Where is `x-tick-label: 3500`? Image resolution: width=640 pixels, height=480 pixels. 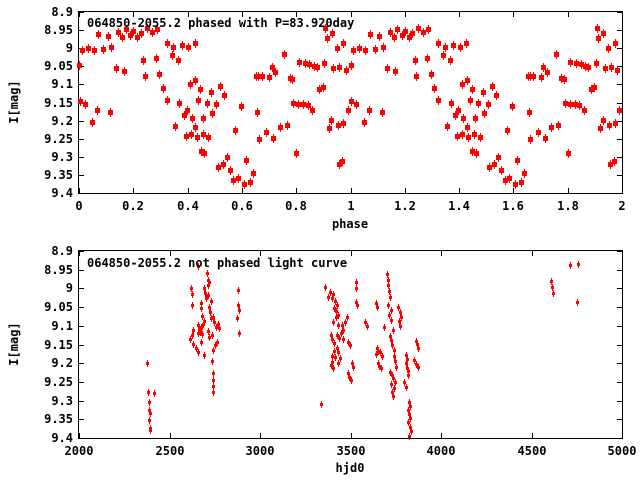
x-tick-label: 3500 is located at coordinates (351, 451).